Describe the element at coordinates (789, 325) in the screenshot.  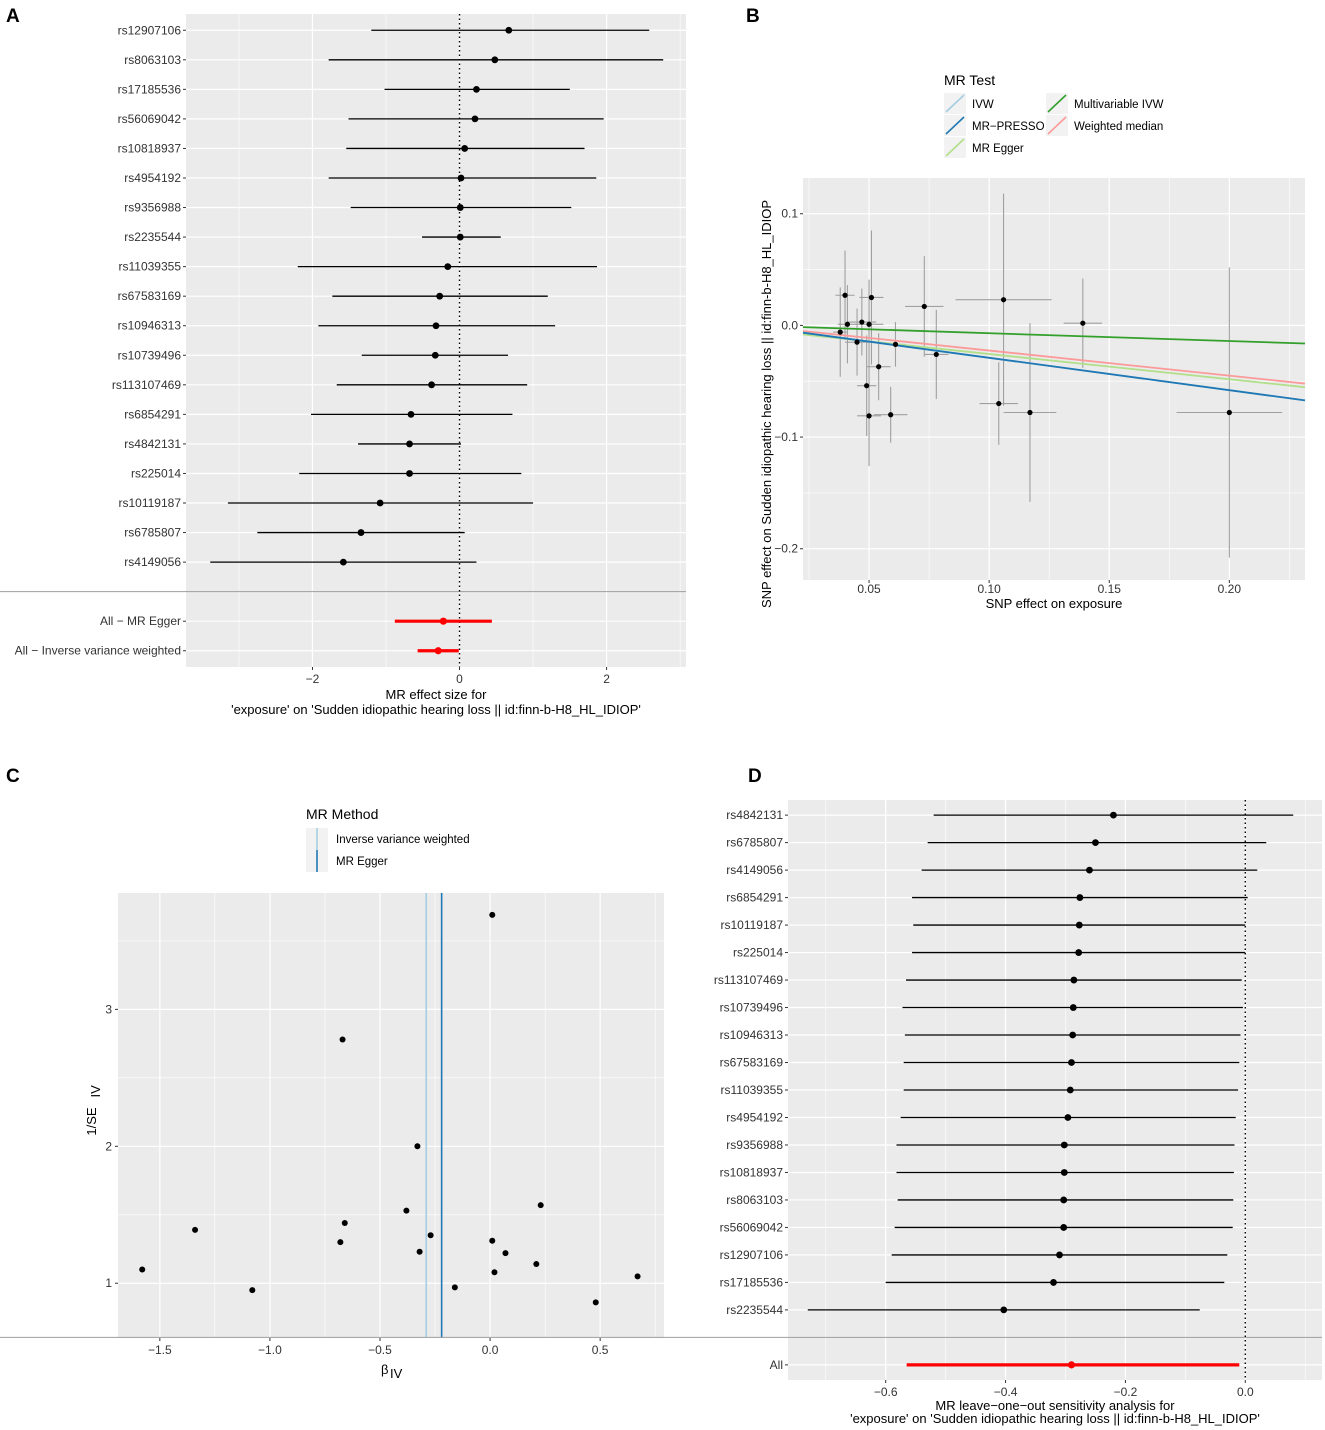
I see `y-tick-label: 0.0` at that location.